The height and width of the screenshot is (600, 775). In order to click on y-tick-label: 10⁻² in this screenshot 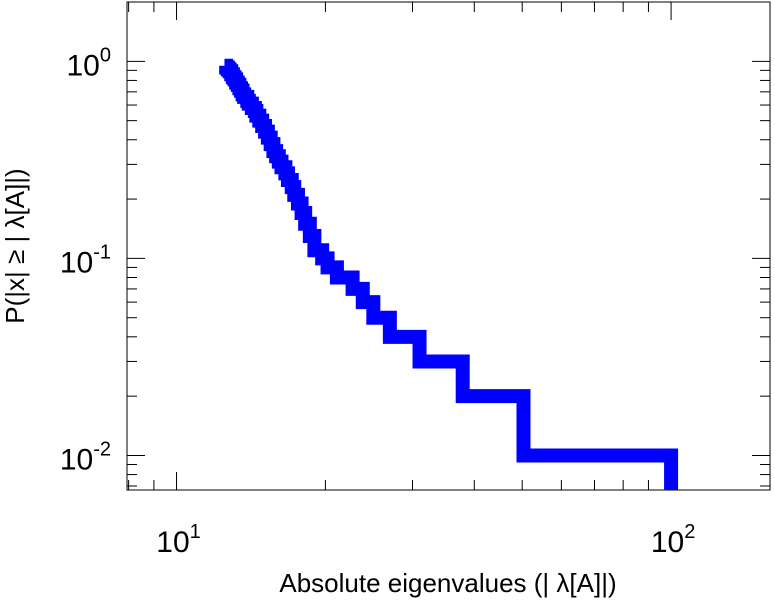, I will do `click(85, 457)`.